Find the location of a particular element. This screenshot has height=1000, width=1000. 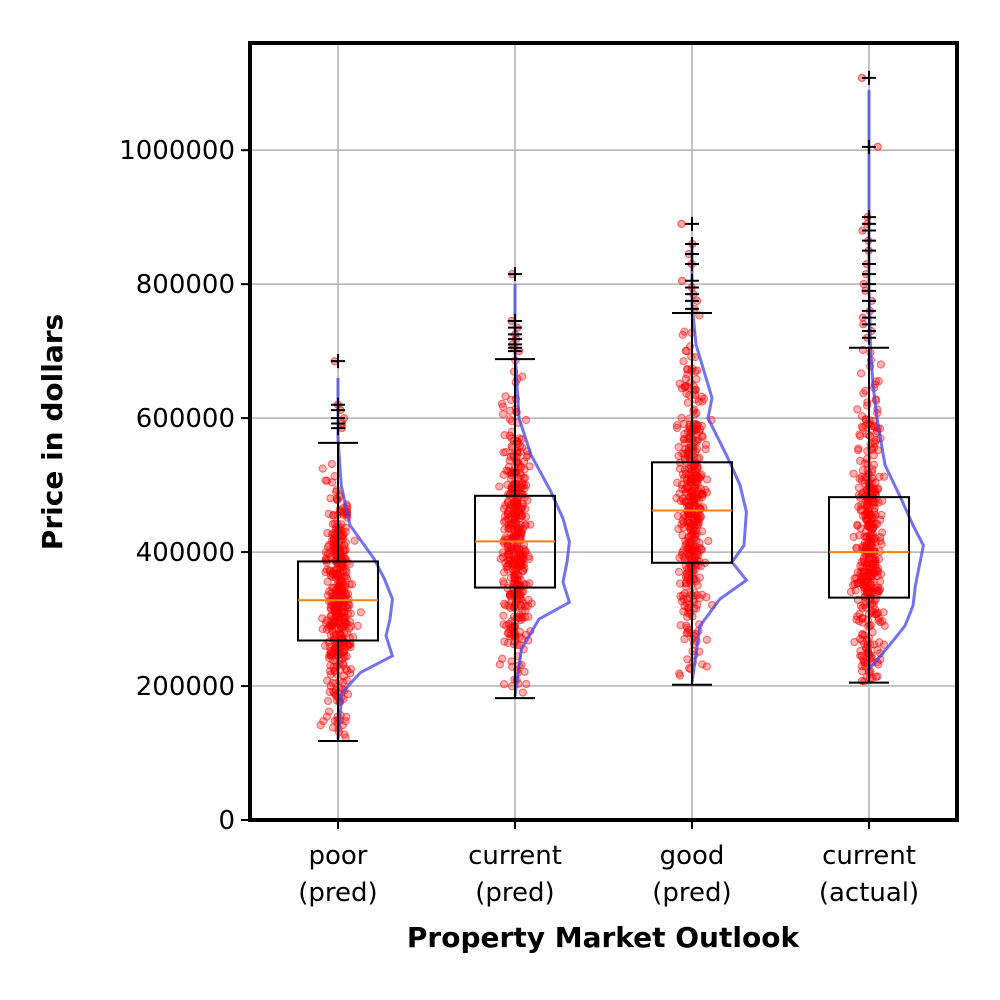

x-tick-label-line2: (actual) is located at coordinates (869, 893).